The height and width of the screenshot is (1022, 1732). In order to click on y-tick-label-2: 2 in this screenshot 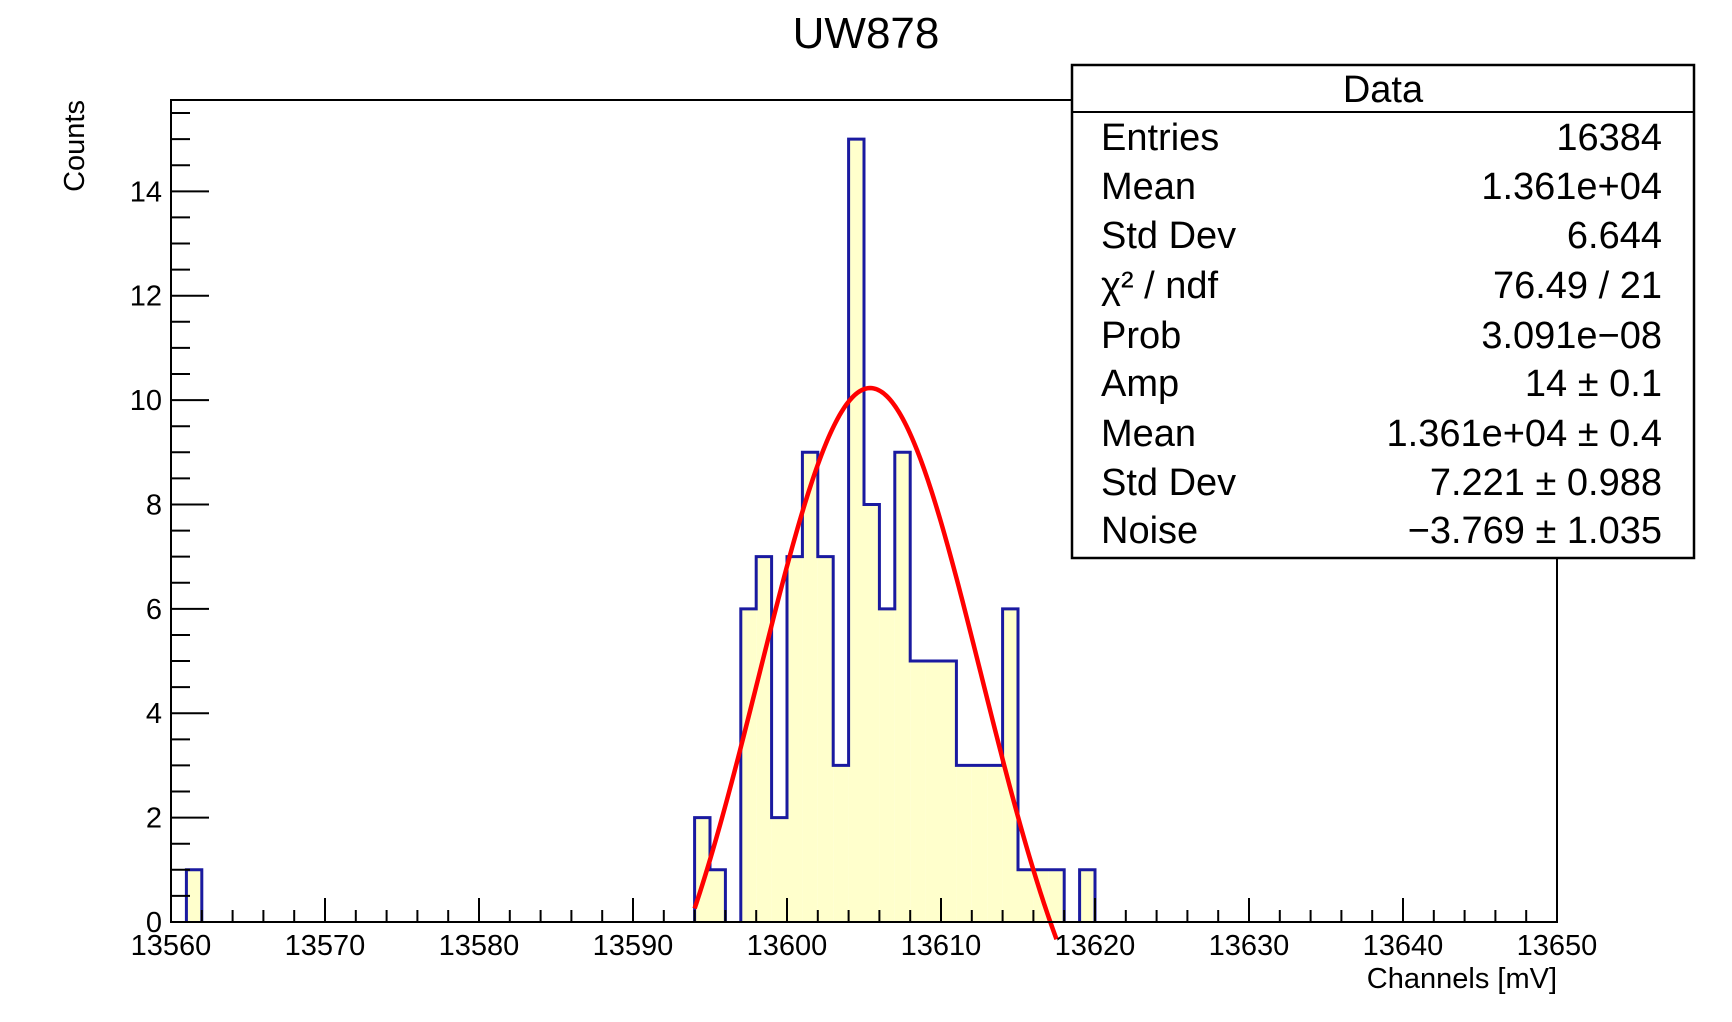, I will do `click(154, 819)`.